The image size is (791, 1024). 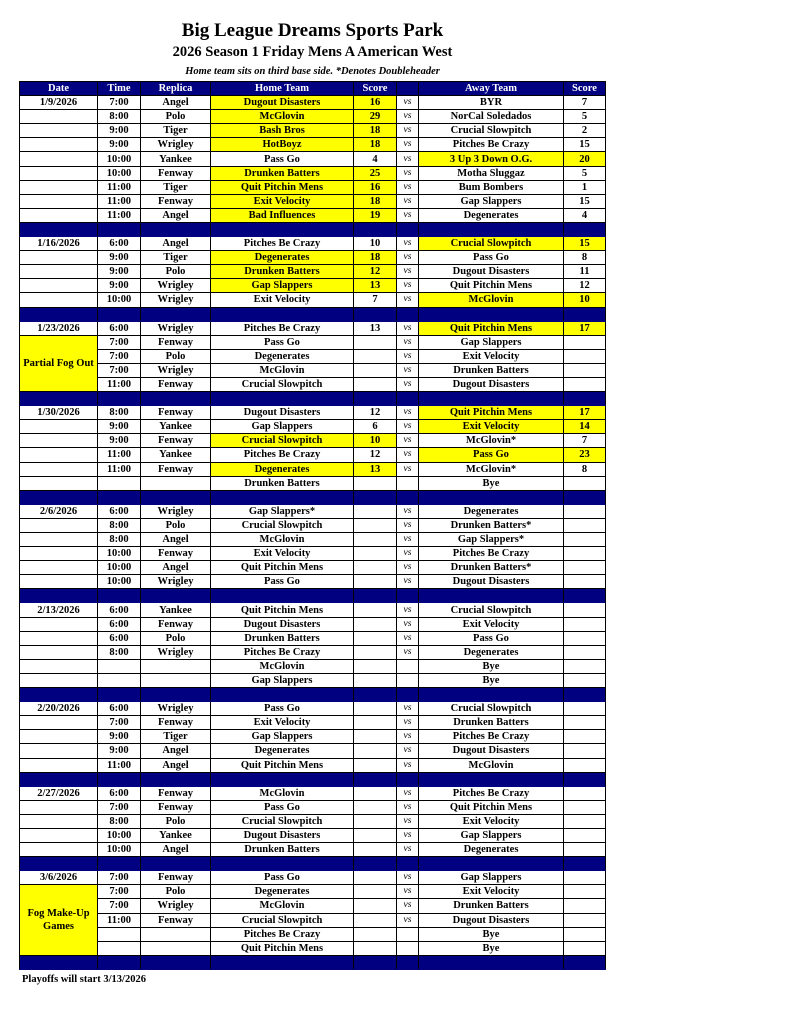 I want to click on table-row: 7:00 Fenway Pass Go vs Quit Pitchin Mens, so click(x=312, y=807).